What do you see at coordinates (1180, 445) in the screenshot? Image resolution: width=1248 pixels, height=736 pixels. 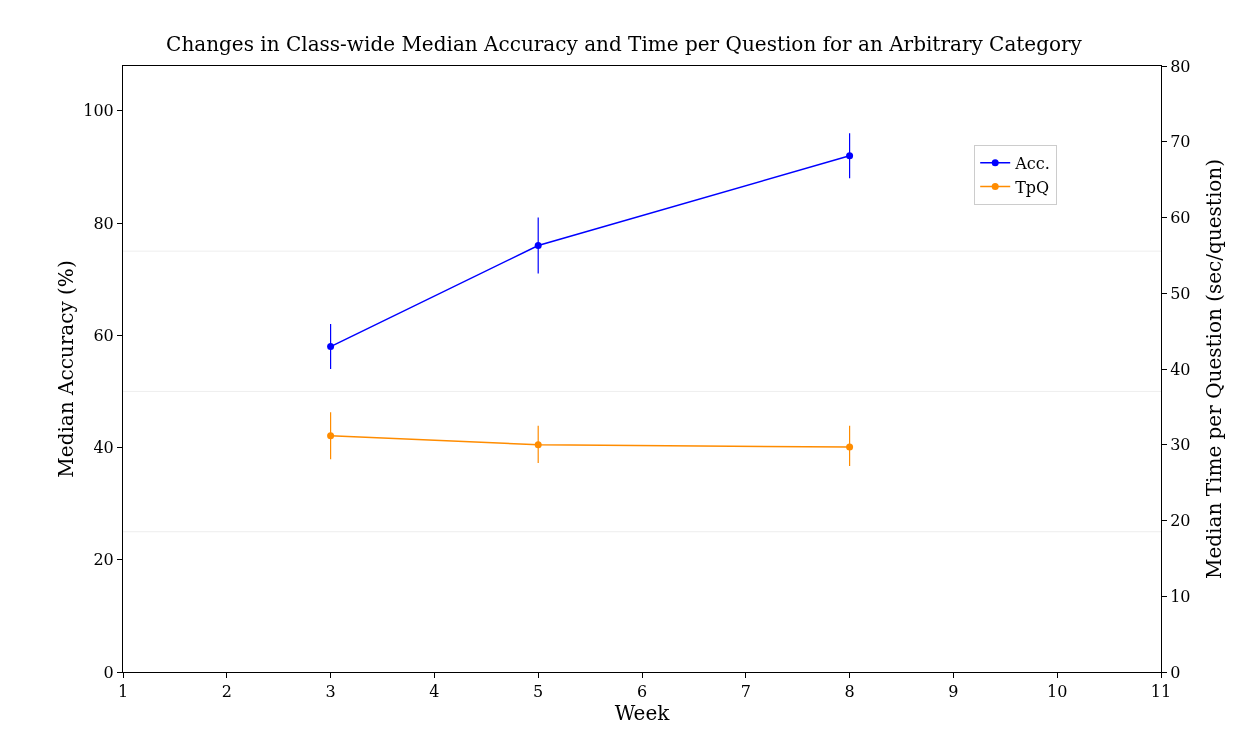 I see `y2-tick-label: 30` at bounding box center [1180, 445].